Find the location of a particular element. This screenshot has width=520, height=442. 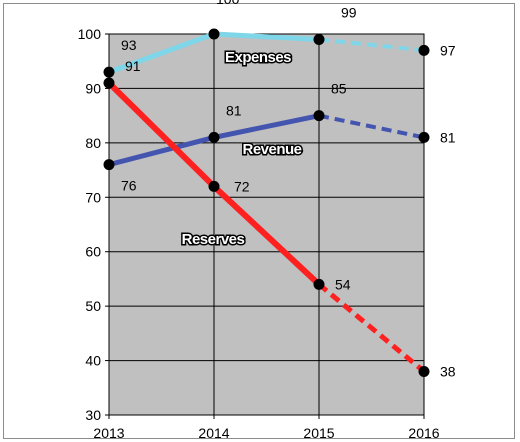

series-name-label: Revenue is located at coordinates (271, 149).